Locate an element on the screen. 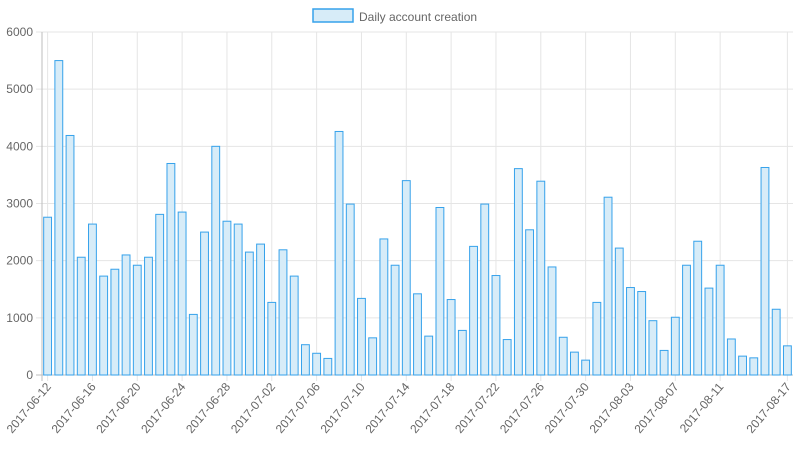  y-tick-label: 0 is located at coordinates (29, 375).